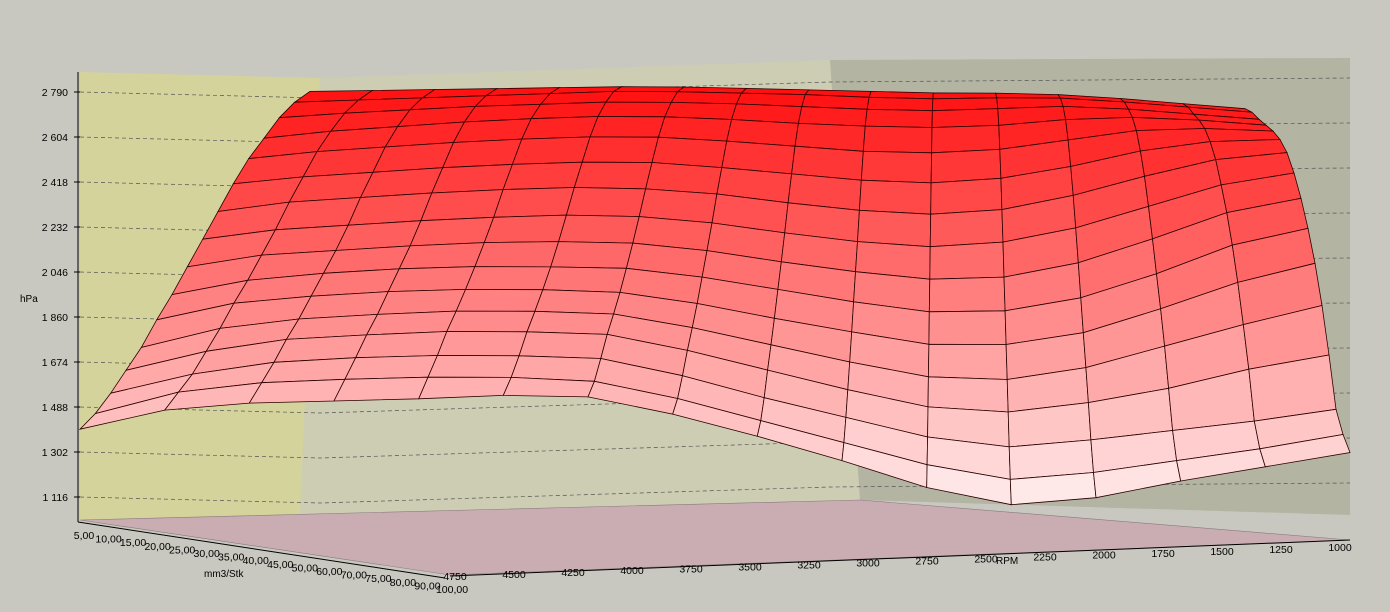 The image size is (1390, 612). I want to click on x-tick-label: 3500, so click(750, 567).